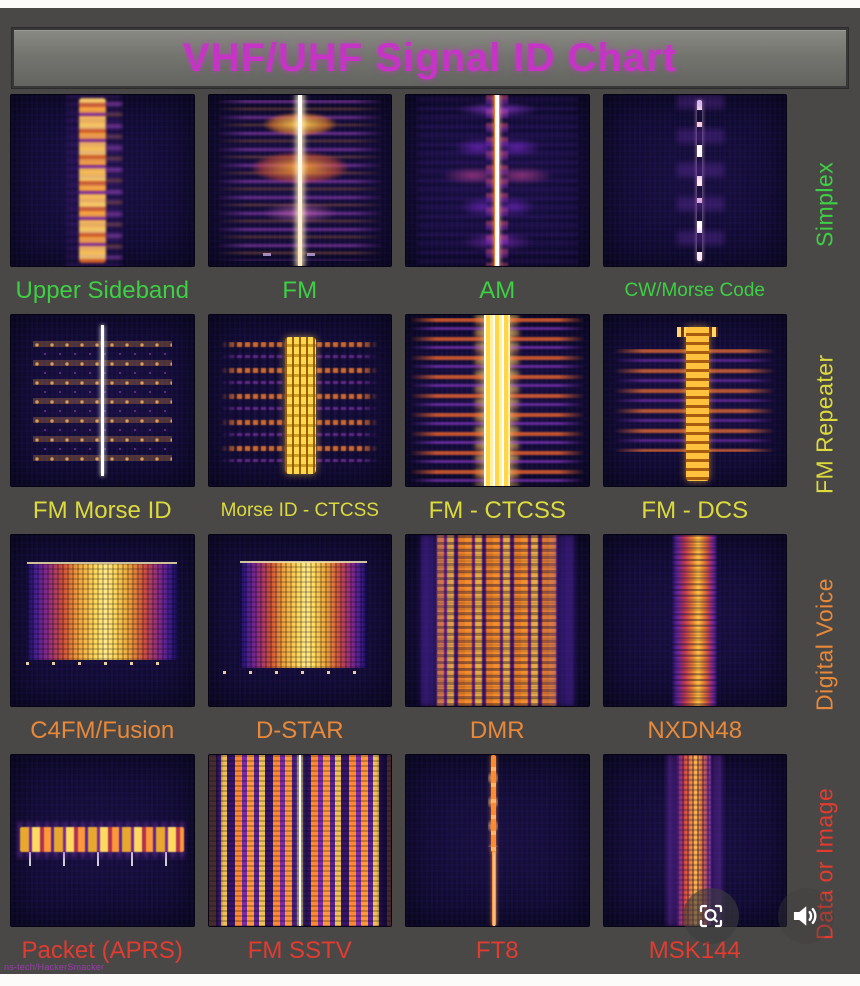  I want to click on spectrogram-msk144, so click(694, 840).